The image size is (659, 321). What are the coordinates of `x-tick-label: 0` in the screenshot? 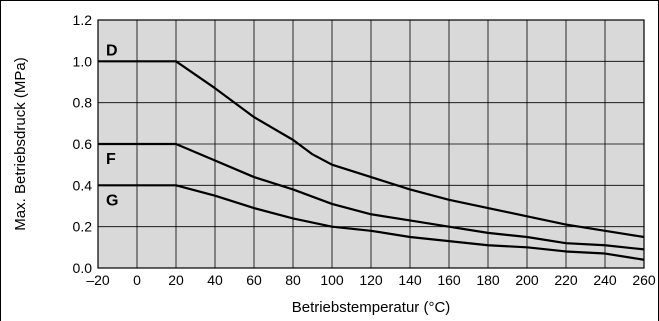 It's located at (137, 280).